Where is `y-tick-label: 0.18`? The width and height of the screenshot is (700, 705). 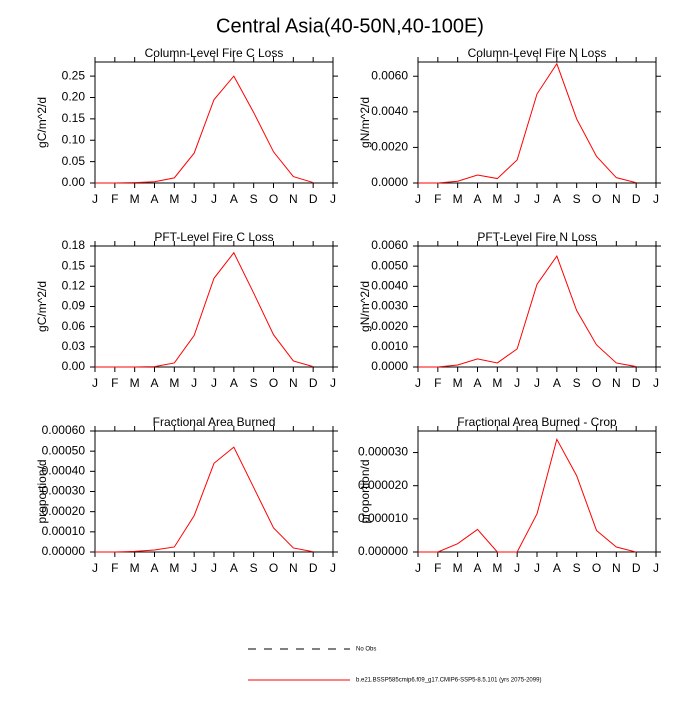
y-tick-label: 0.18 is located at coordinates (74, 245).